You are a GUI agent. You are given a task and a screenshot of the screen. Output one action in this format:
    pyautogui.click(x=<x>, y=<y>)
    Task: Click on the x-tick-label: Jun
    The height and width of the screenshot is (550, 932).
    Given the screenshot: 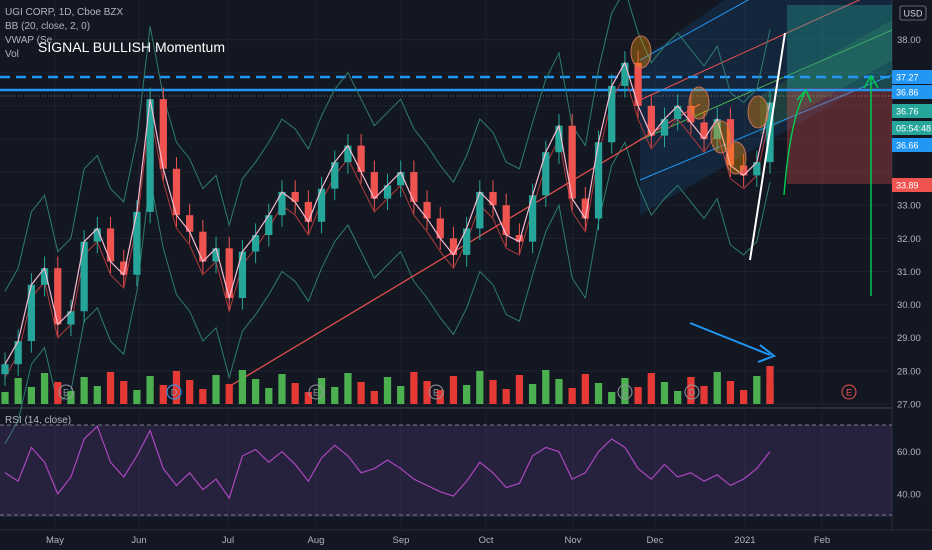 What is the action you would take?
    pyautogui.click(x=138, y=540)
    